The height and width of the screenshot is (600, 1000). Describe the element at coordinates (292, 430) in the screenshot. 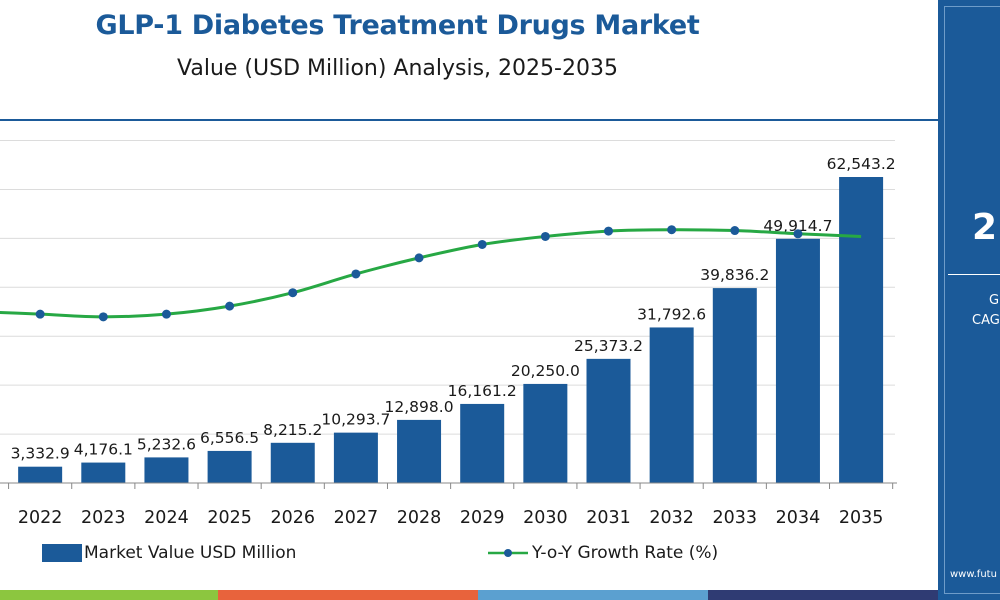

I see `bar-data-label: 8,215.2` at that location.